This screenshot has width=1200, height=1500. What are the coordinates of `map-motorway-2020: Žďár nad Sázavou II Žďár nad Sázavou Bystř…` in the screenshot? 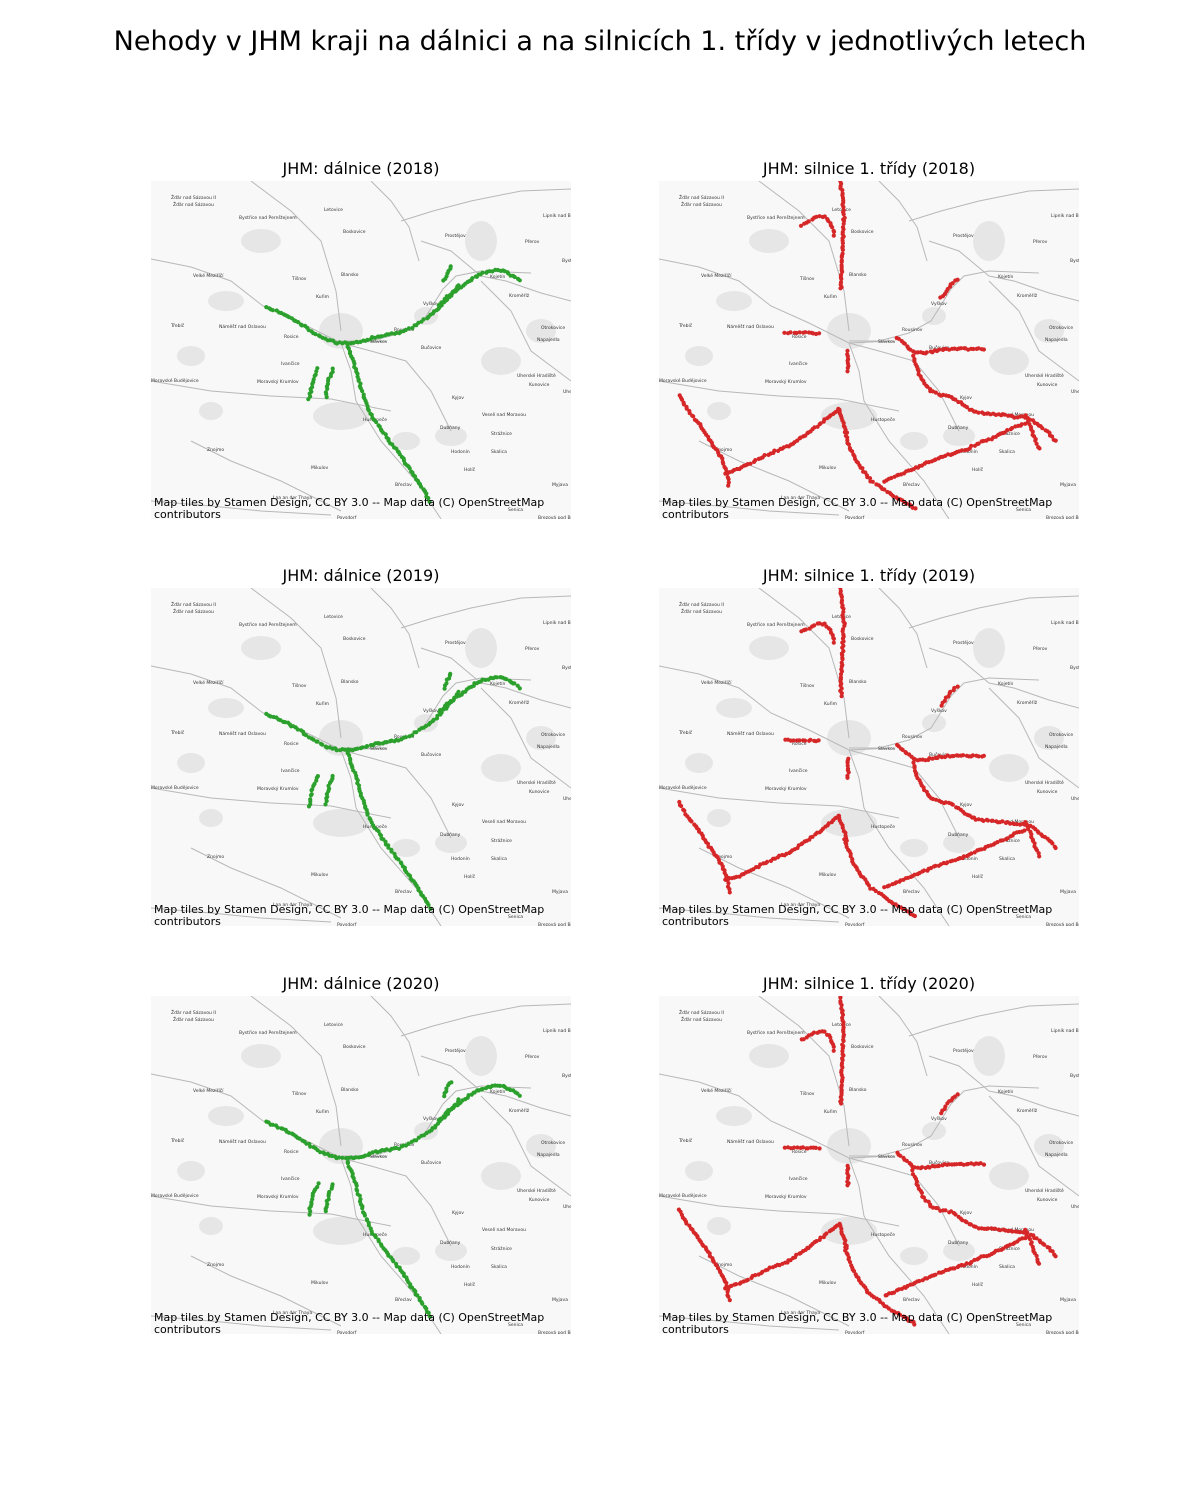 It's located at (361, 1165).